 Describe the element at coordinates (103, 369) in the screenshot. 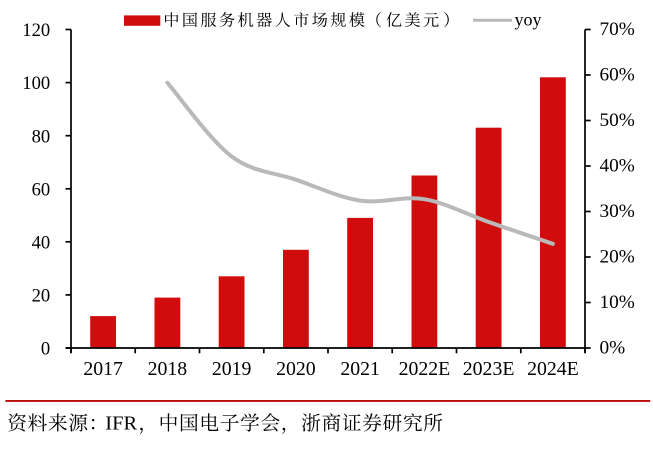

I see `svg-text: 2017` at that location.